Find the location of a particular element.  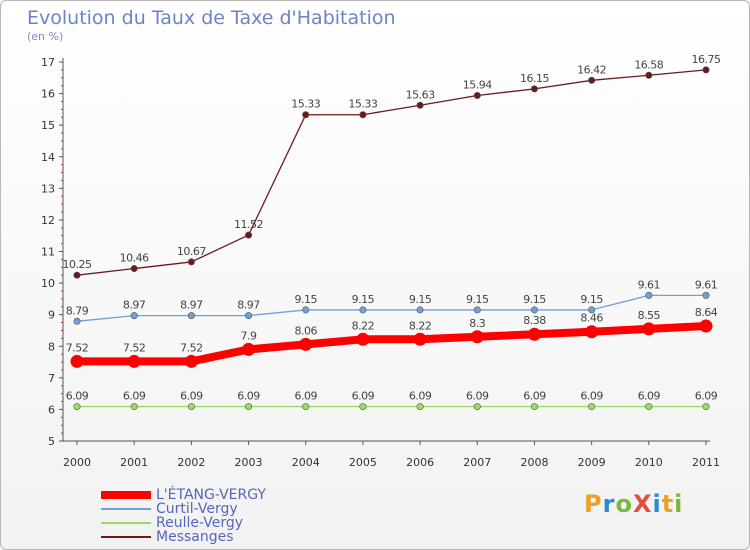

data-label: 8.38 is located at coordinates (534, 320).